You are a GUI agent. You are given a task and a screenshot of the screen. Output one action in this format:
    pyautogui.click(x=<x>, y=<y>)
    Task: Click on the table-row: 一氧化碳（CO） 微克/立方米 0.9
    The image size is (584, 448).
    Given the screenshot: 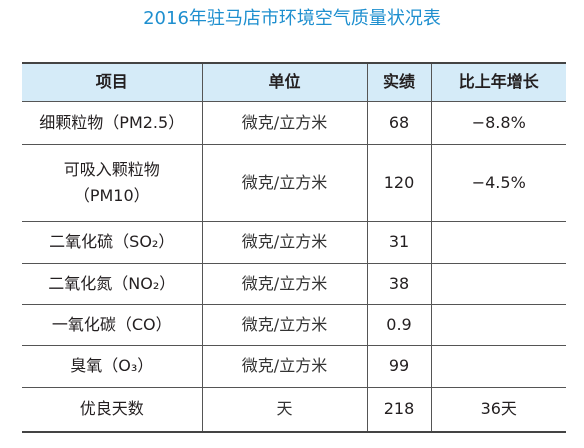 What is the action you would take?
    pyautogui.click(x=294, y=325)
    